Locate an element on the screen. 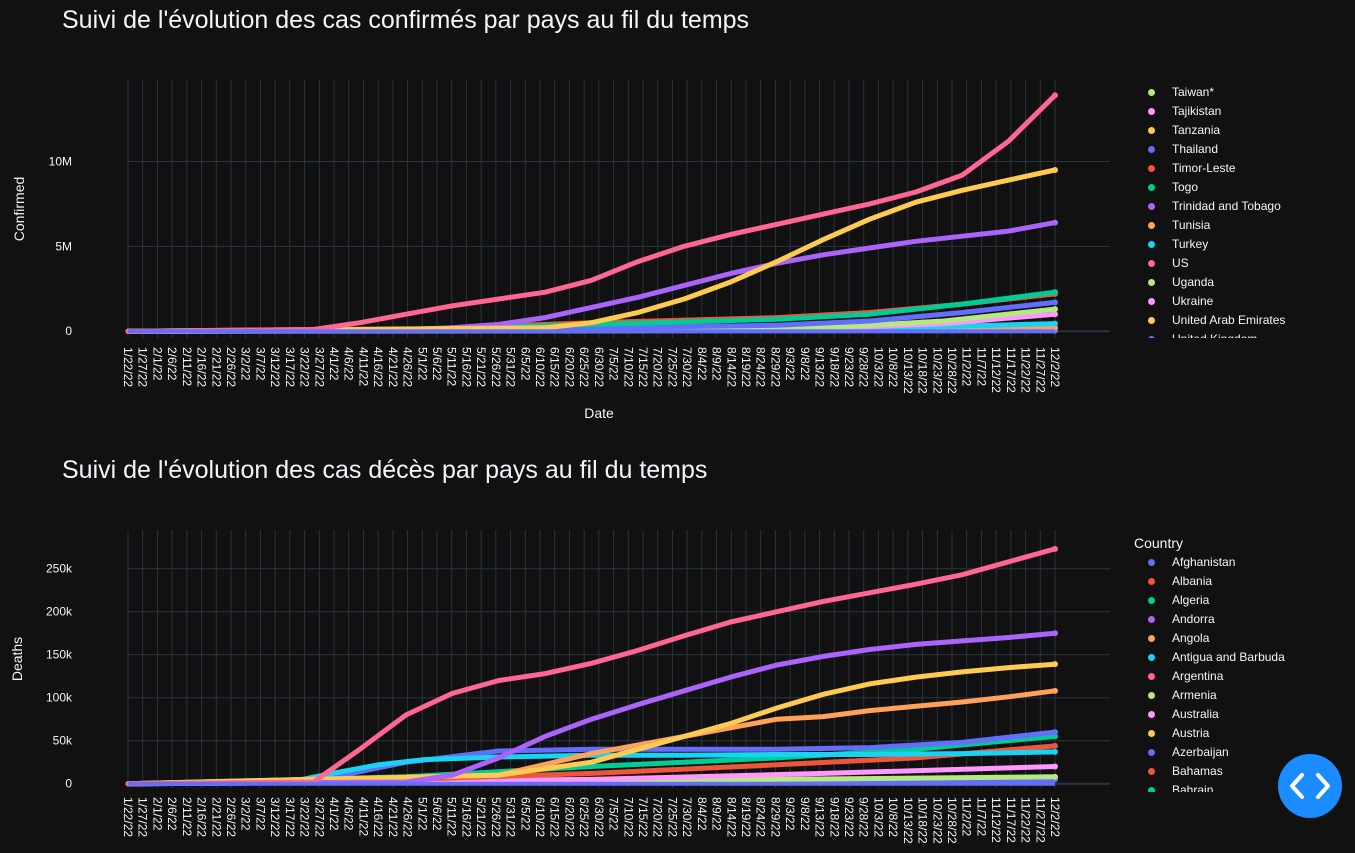 This screenshot has width=1355, height=853. code-toggle-button is located at coordinates (1310, 786).